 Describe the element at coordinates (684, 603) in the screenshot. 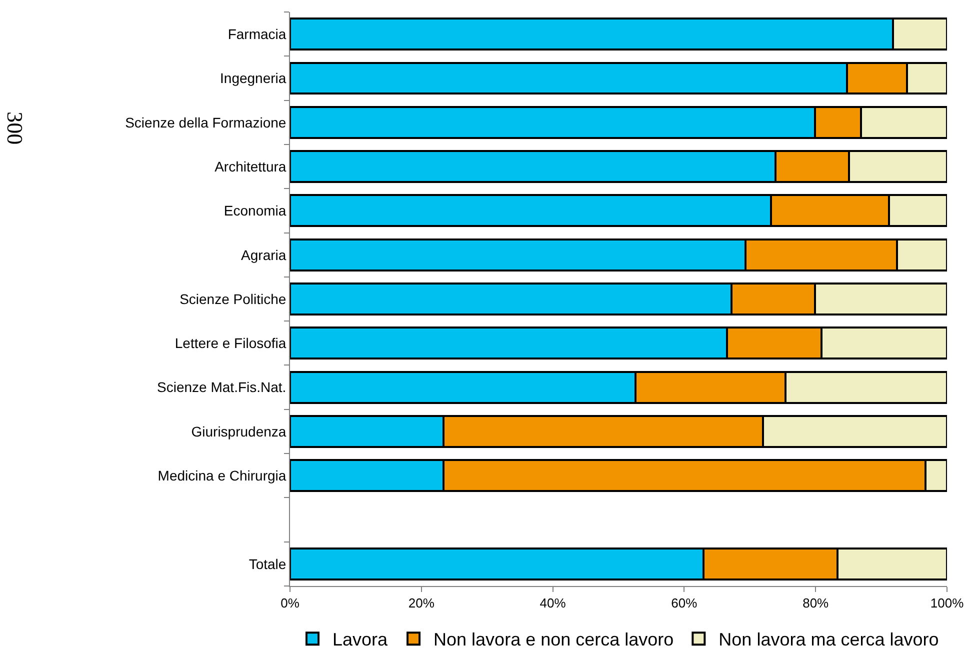

I see `x-tick-label: 60%` at that location.